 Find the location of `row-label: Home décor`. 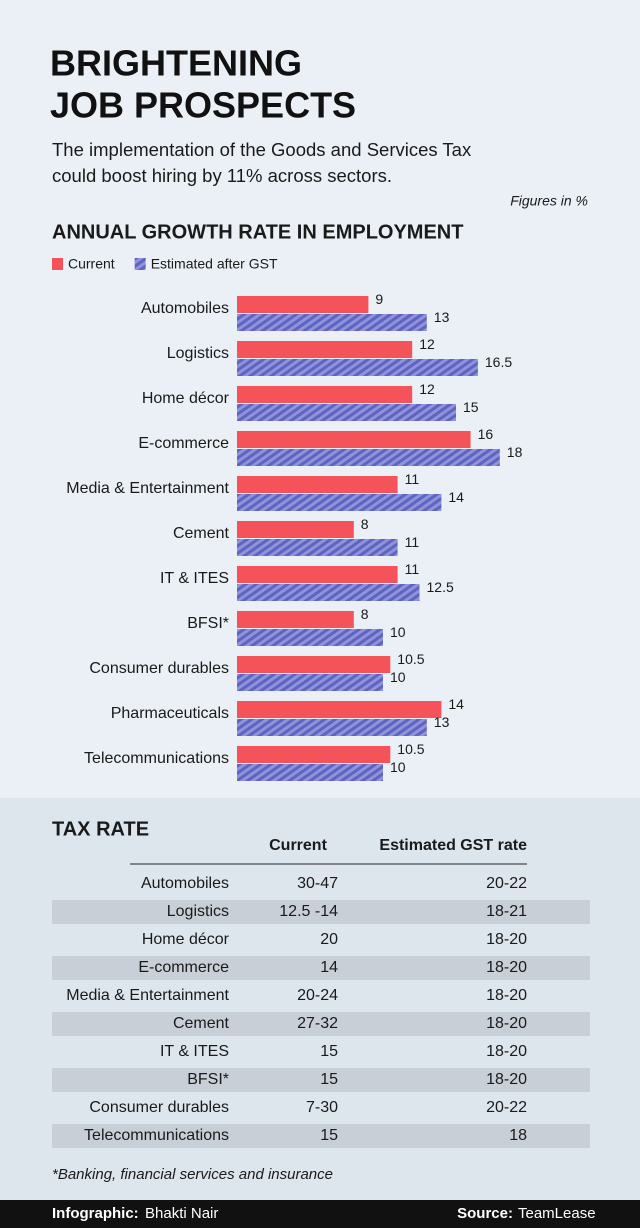

row-label: Home décor is located at coordinates (186, 939).